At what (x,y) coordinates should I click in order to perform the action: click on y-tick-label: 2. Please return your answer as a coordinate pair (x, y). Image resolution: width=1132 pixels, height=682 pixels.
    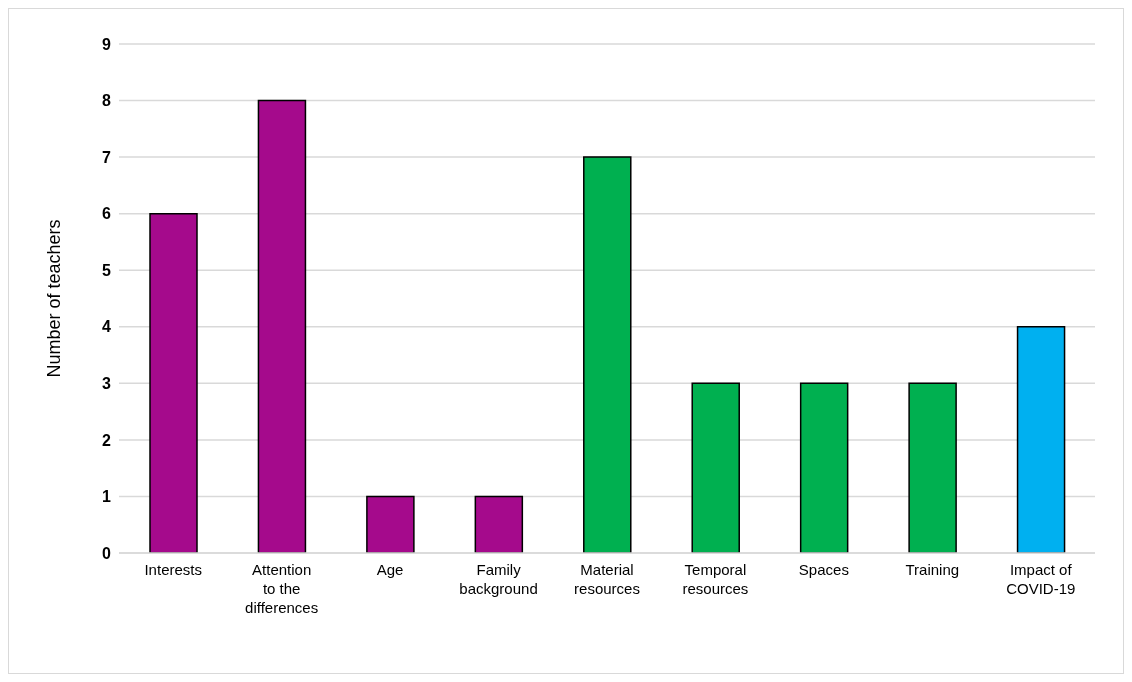
    Looking at the image, I should click on (107, 440).